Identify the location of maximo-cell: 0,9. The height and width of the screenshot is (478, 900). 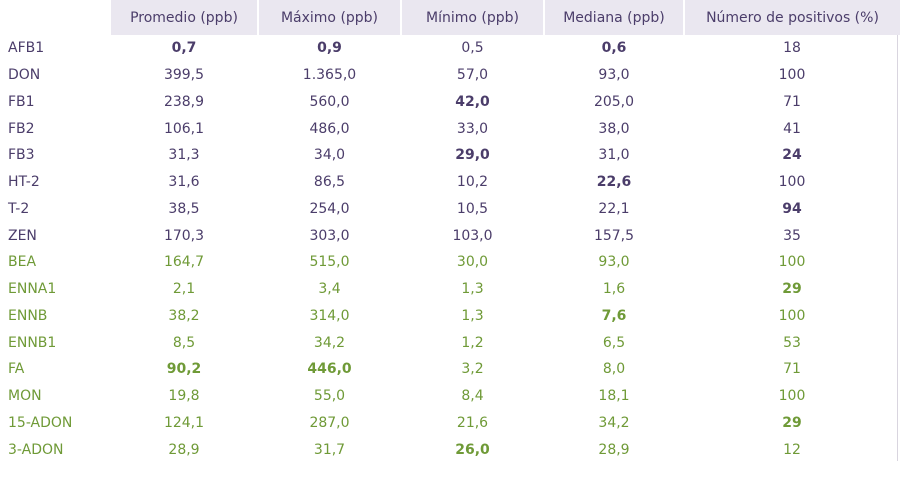
(329, 48).